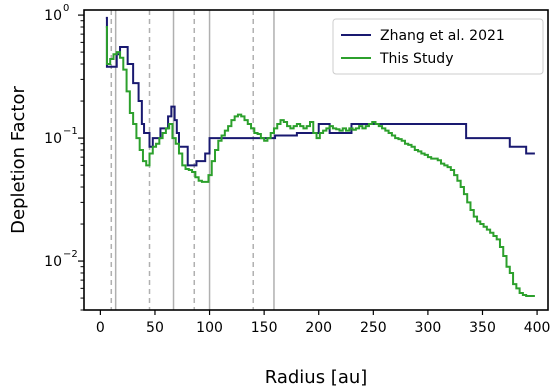 Image resolution: width=555 pixels, height=388 pixels. Describe the element at coordinates (18, 160) in the screenshot. I see `y-axis-label: Depletion Factor` at that location.